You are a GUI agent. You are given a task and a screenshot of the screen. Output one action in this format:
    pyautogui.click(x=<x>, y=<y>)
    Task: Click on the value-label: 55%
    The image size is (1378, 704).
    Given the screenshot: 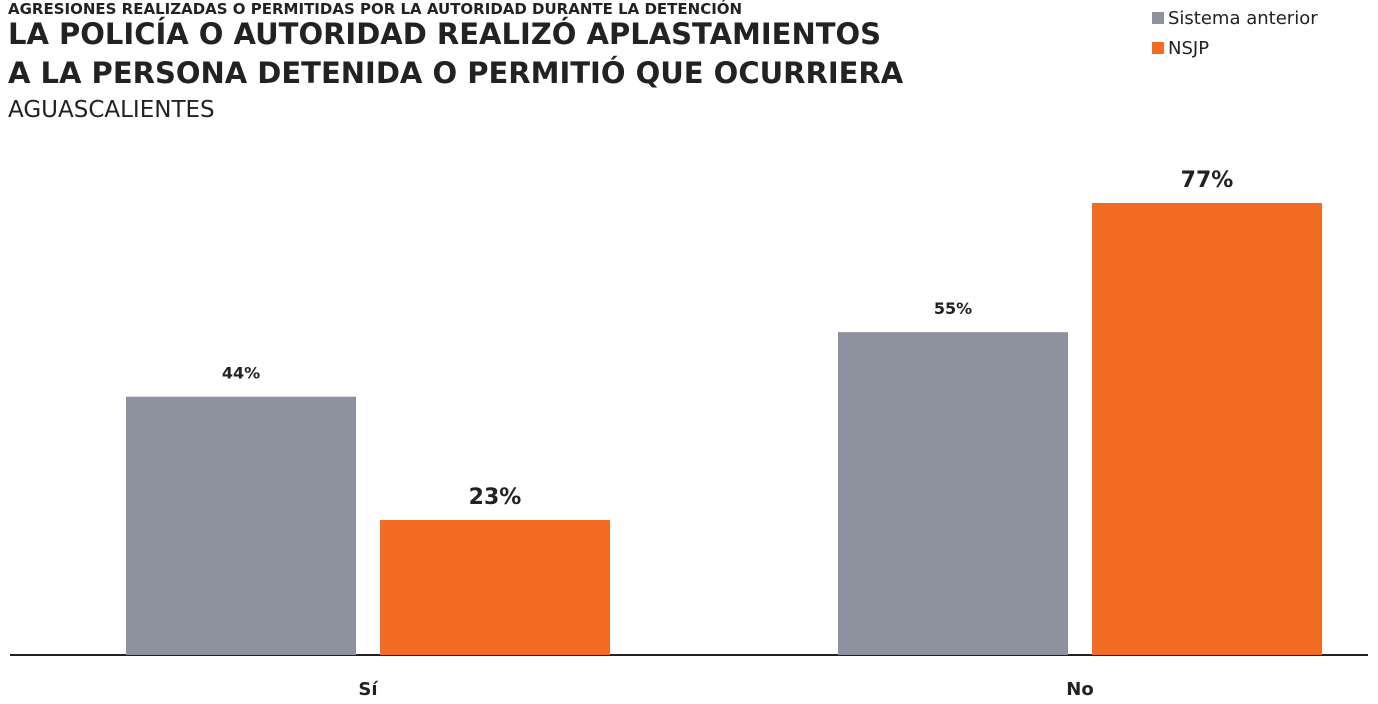 What is the action you would take?
    pyautogui.click(x=953, y=308)
    